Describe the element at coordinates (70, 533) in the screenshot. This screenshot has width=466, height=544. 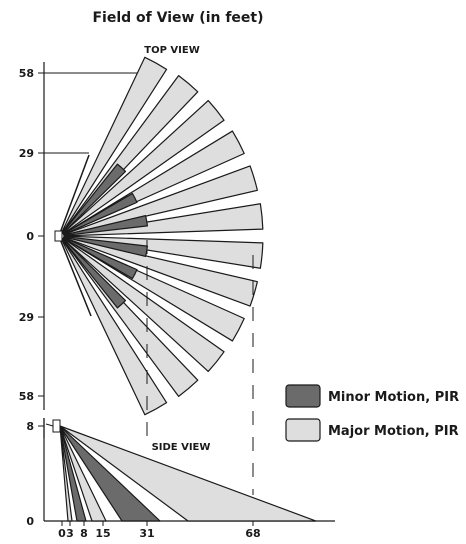
I see `side-x-tick-label: 3` at that location.